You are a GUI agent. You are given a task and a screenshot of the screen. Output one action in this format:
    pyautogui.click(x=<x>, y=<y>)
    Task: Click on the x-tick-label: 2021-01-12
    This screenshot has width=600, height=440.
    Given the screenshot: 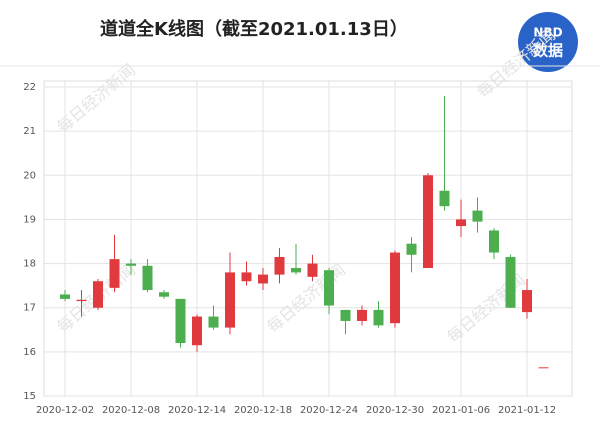 What is the action you would take?
    pyautogui.click(x=527, y=410)
    